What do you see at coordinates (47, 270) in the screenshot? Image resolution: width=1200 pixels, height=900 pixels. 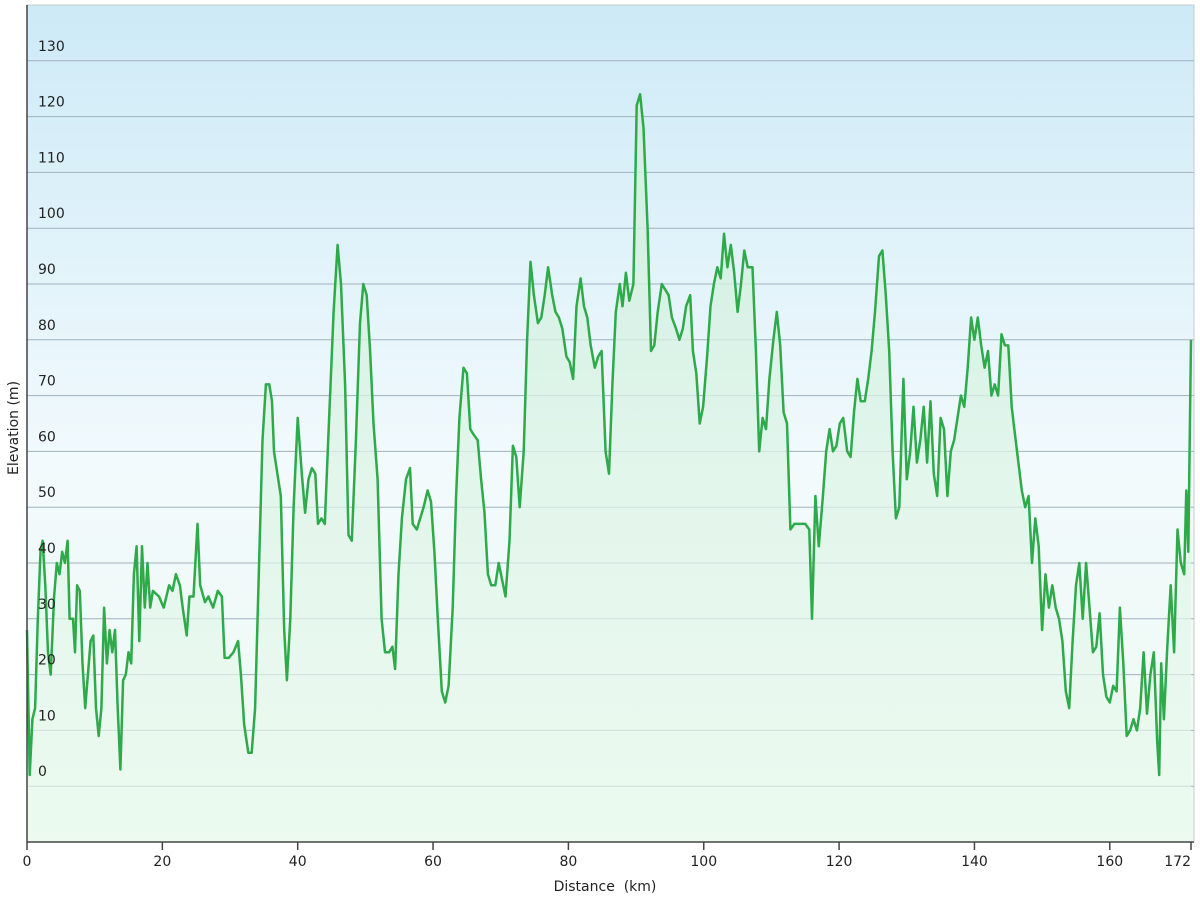 I see `y-tick-label: 90` at bounding box center [47, 270].